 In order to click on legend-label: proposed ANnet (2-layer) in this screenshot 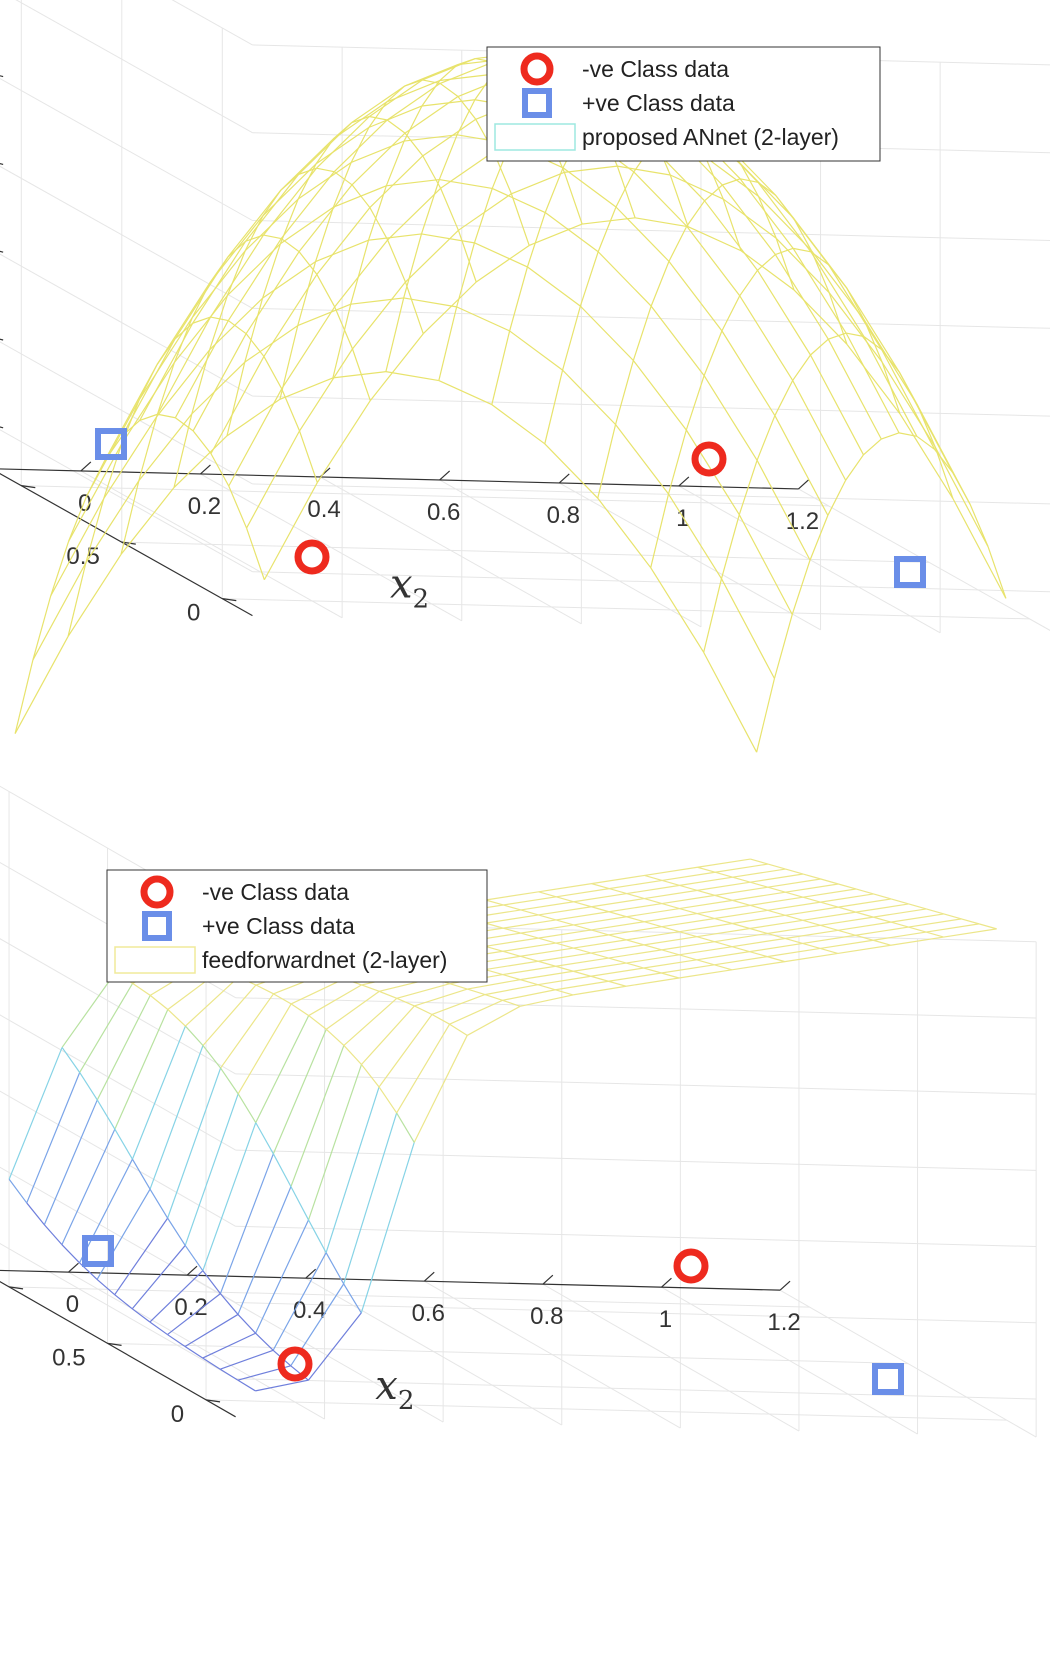, I will do `click(710, 137)`.